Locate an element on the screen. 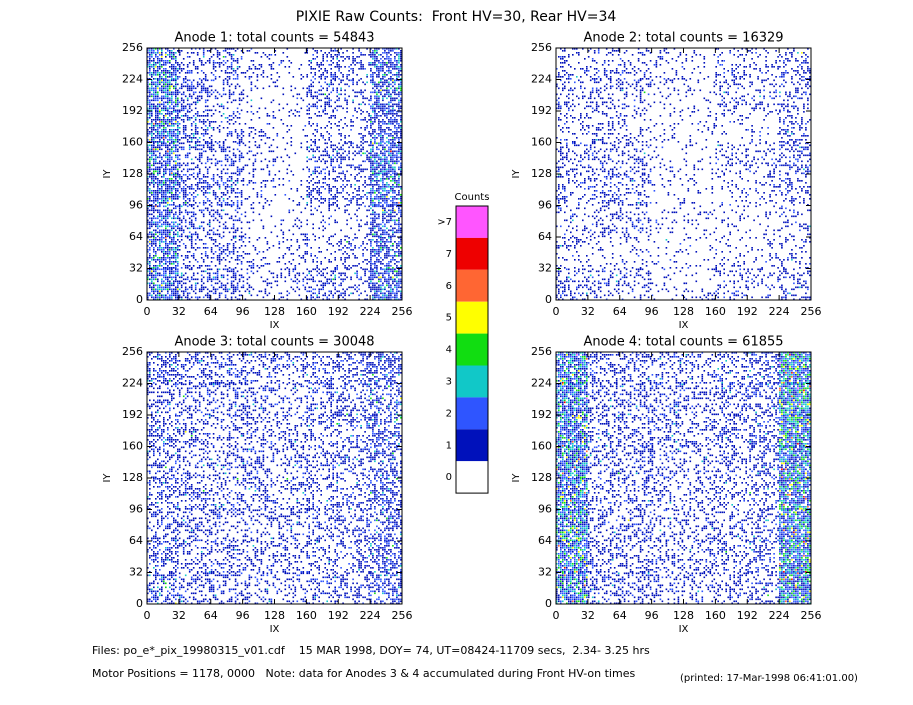  x-tick-label: 256 is located at coordinates (811, 615).